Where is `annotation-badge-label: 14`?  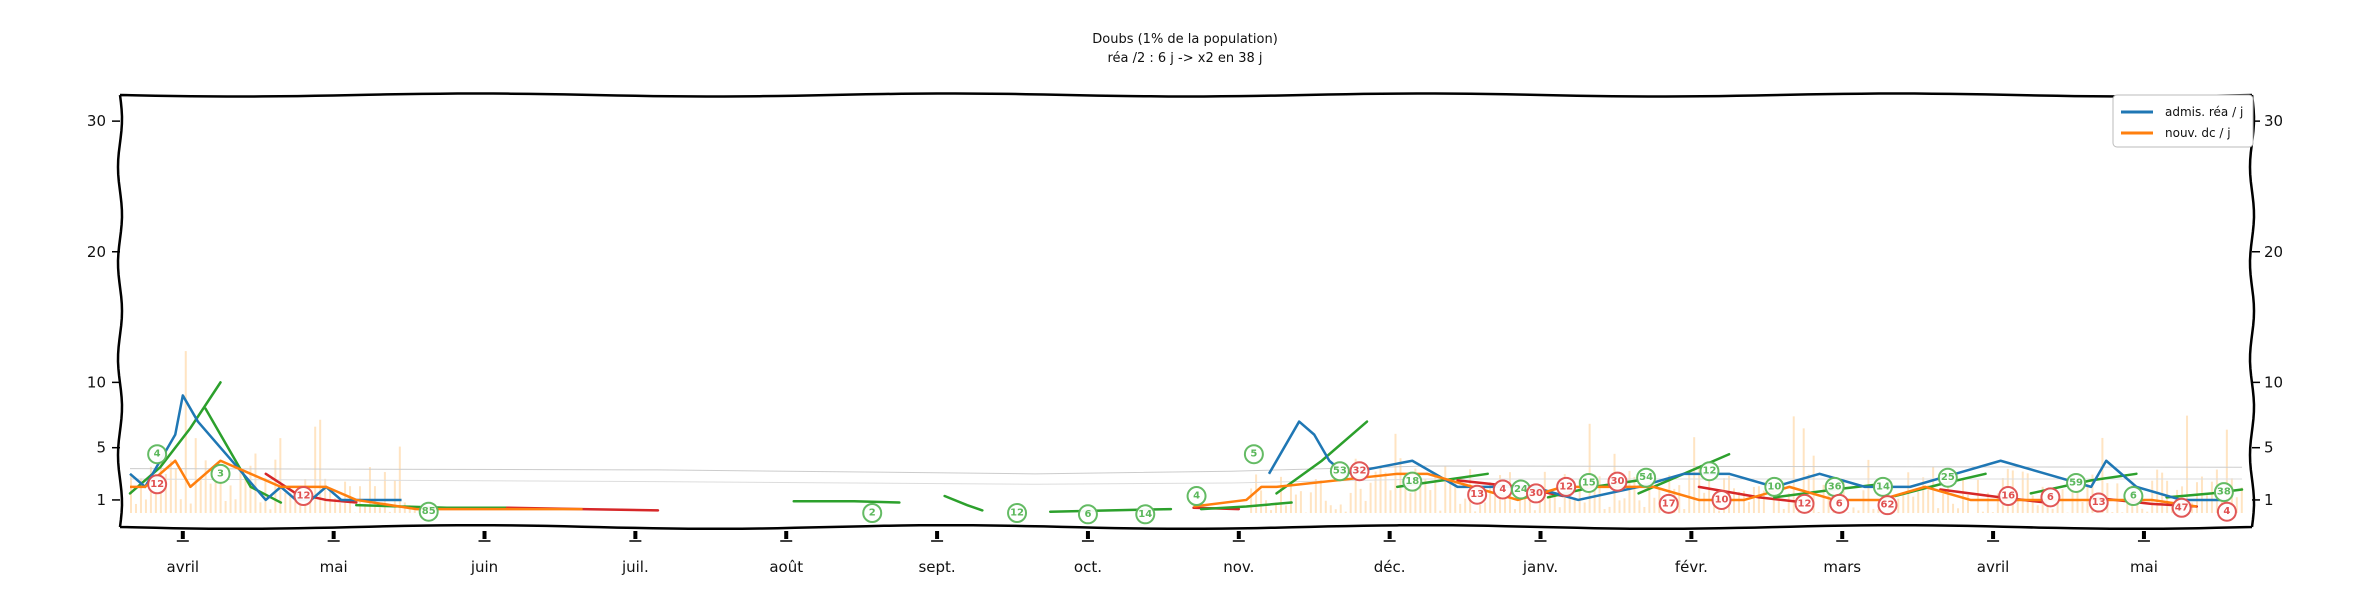 annotation-badge-label: 14 is located at coordinates (1883, 486).